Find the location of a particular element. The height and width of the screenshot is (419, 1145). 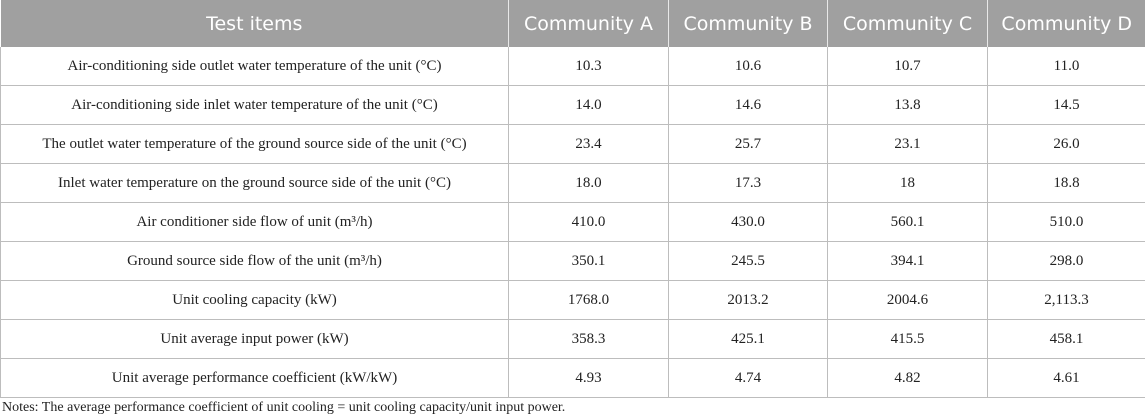

row-label: Unit average input power (kW) is located at coordinates (254, 339).